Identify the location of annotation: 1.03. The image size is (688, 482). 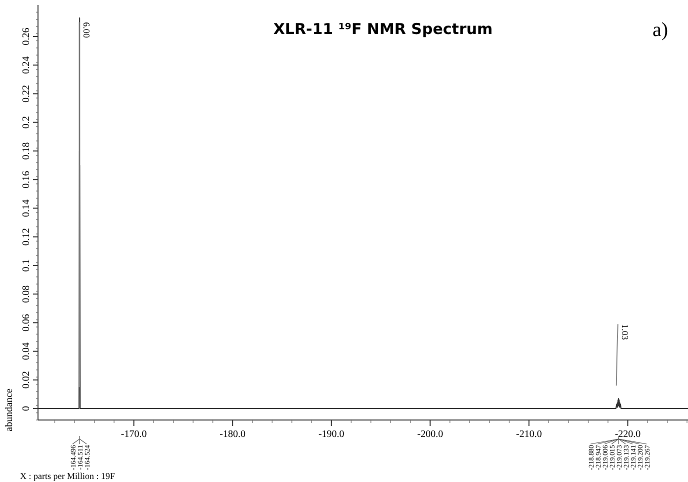
(625, 332).